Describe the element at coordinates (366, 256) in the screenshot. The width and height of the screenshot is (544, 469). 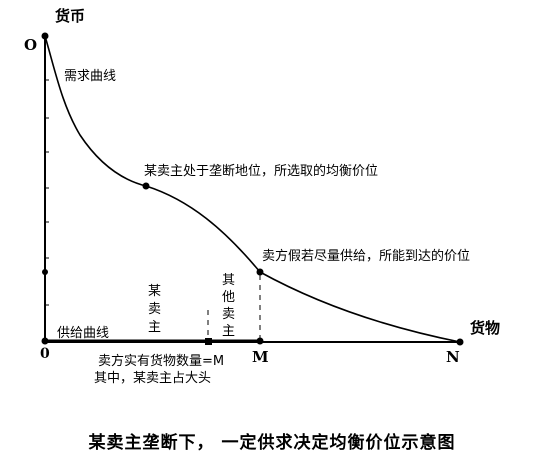
I see `sellers-point-label: 卖方假若尽量供给，所能到达的价位` at that location.